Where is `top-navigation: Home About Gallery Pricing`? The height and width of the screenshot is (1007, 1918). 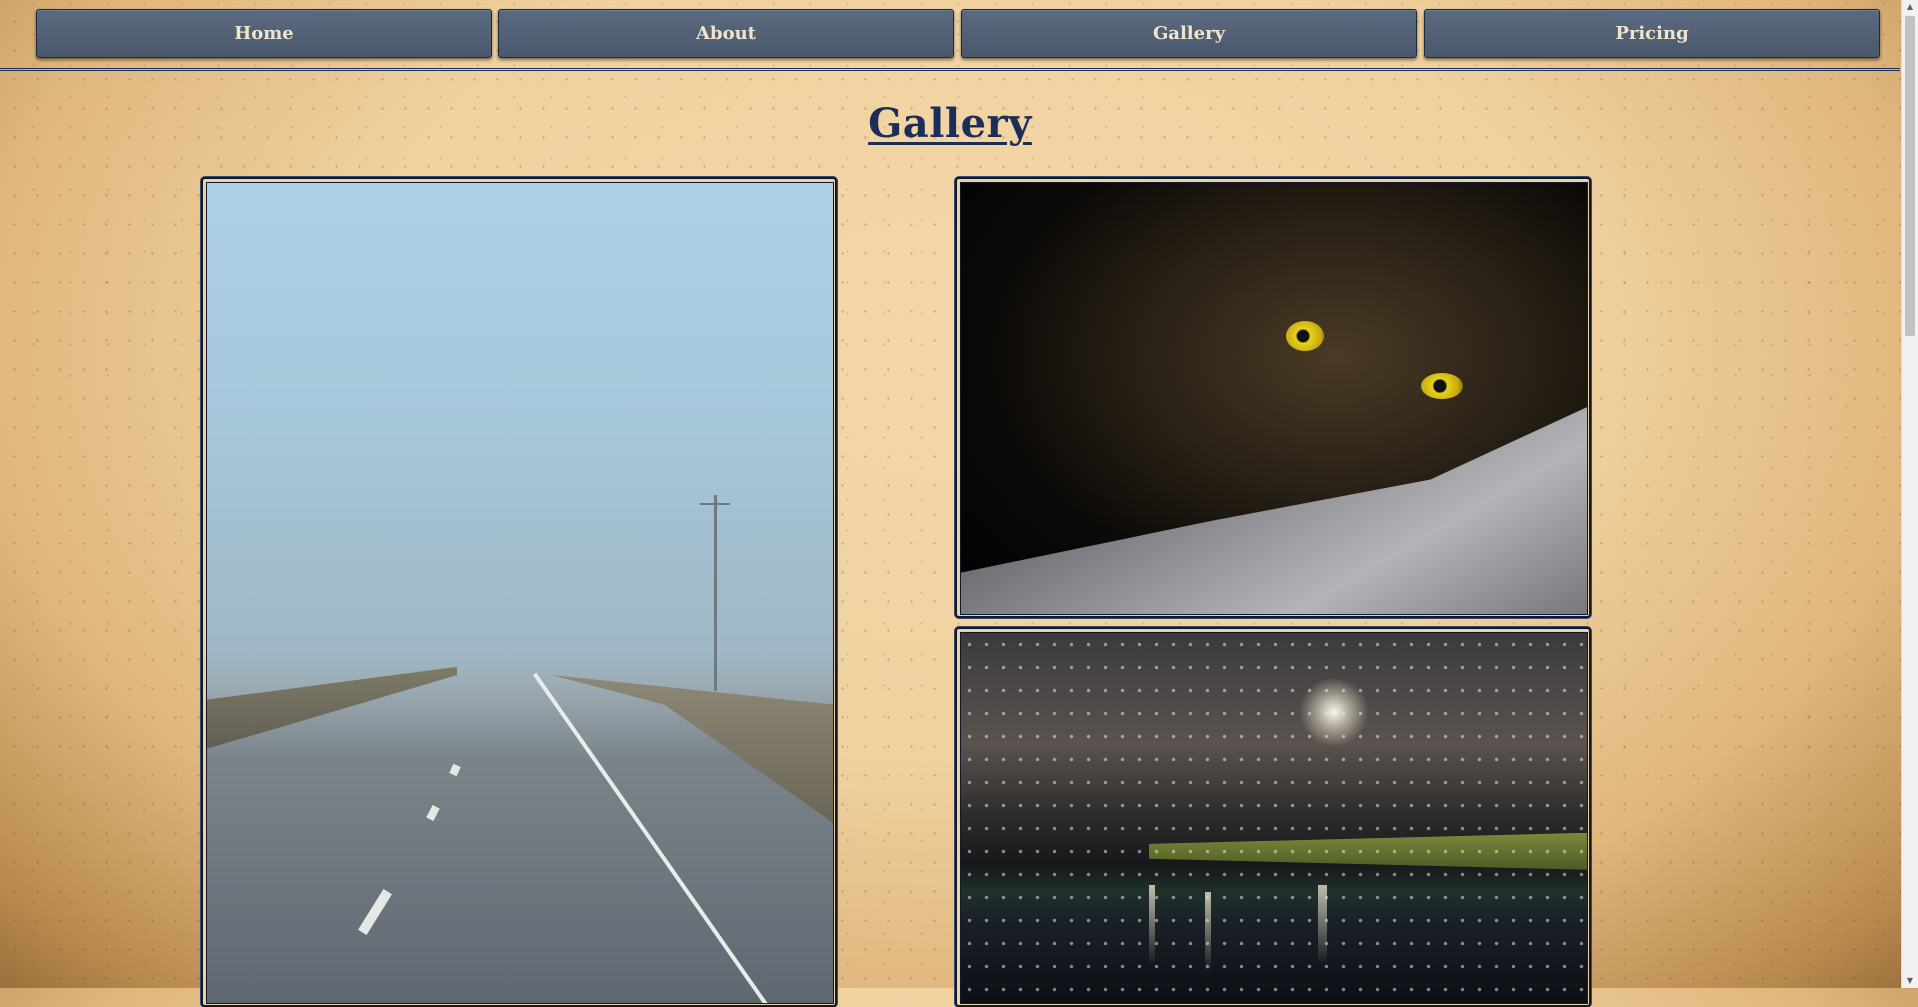 top-navigation: Home About Gallery Pricing is located at coordinates (950, 35).